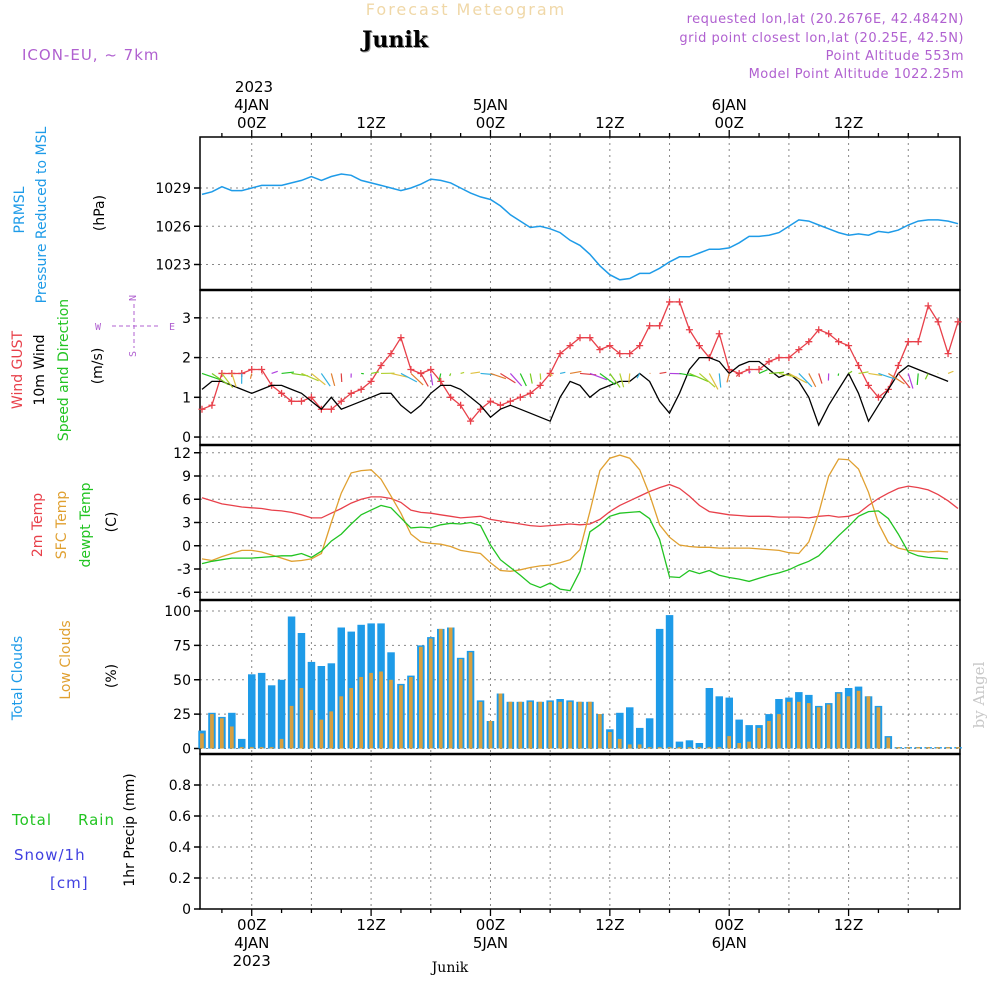 The height and width of the screenshot is (1000, 1000). I want to click on y-tick-label: 1023, so click(173, 266).